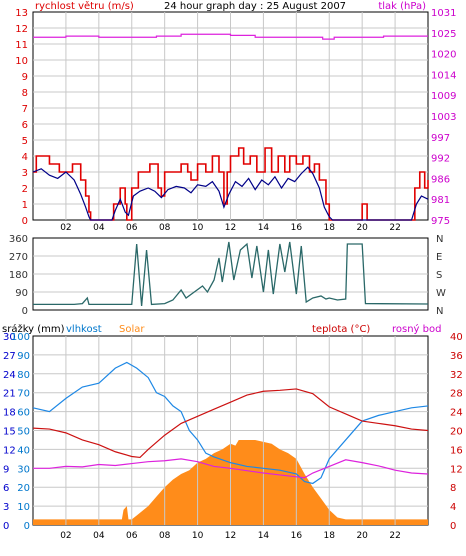 The width and height of the screenshot is (466, 556). I want to click on humidity-axis-tick: 50, so click(23, 432).